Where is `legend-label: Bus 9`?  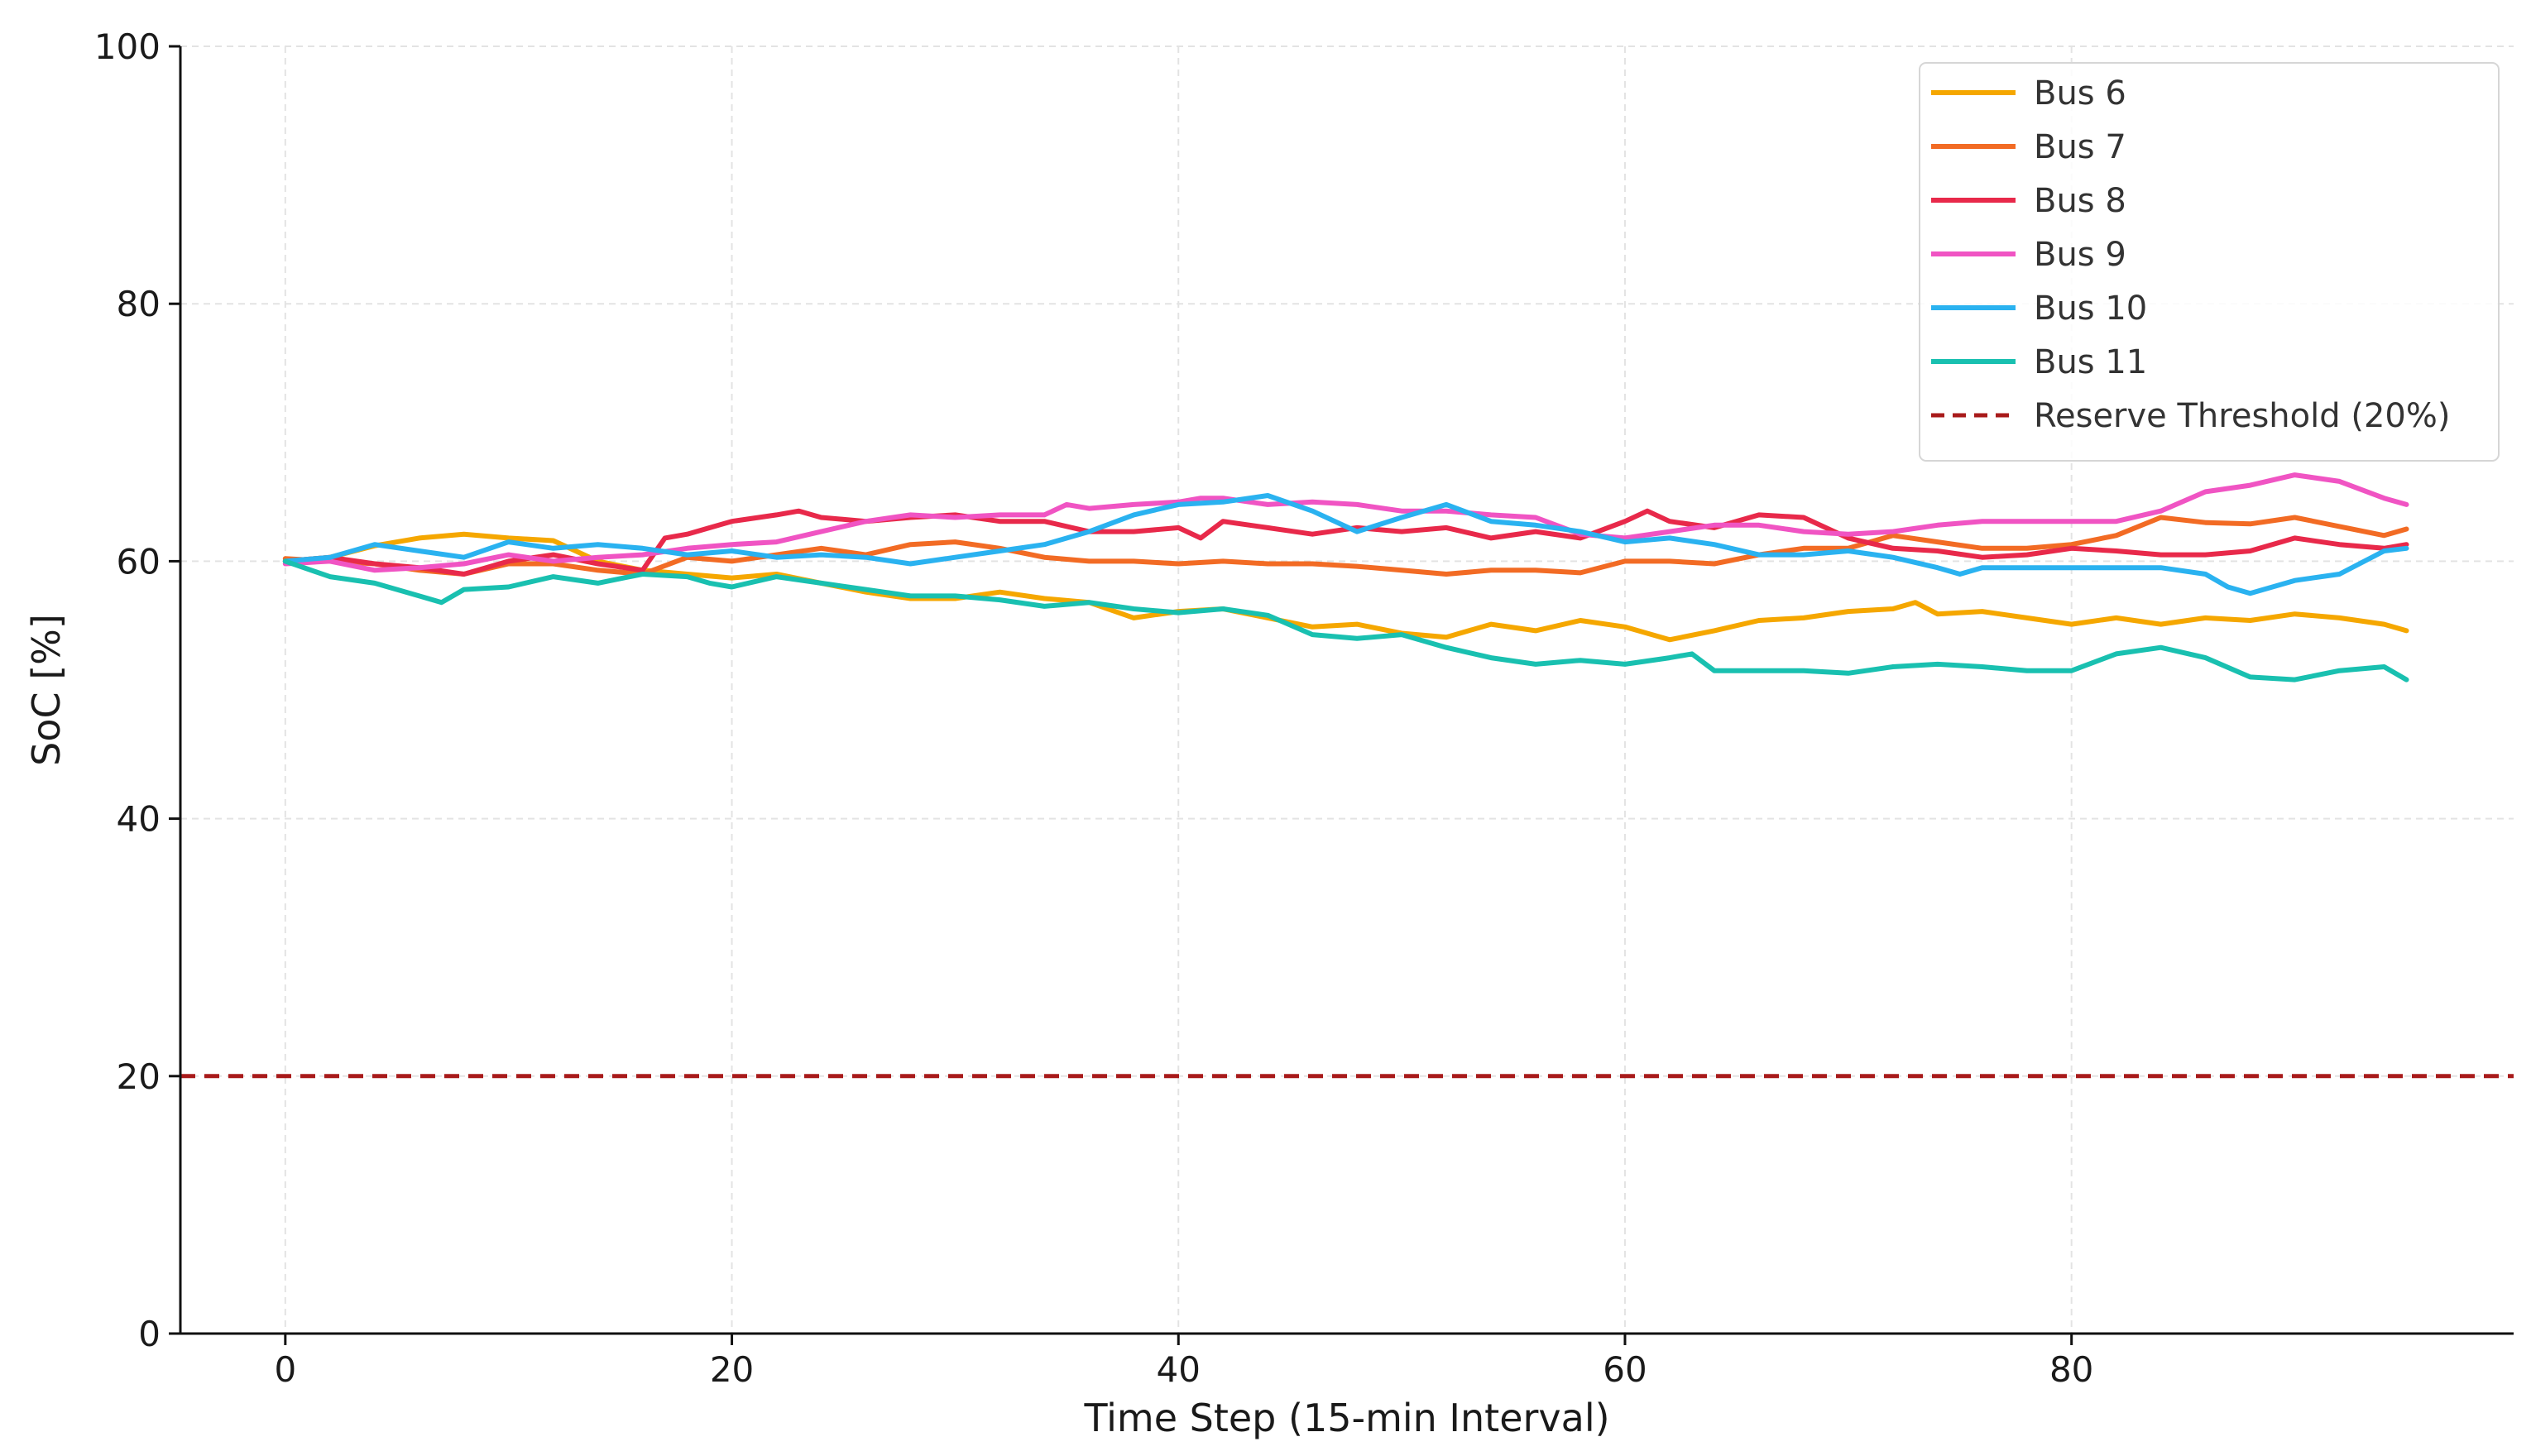
legend-label: Bus 9 is located at coordinates (2080, 255).